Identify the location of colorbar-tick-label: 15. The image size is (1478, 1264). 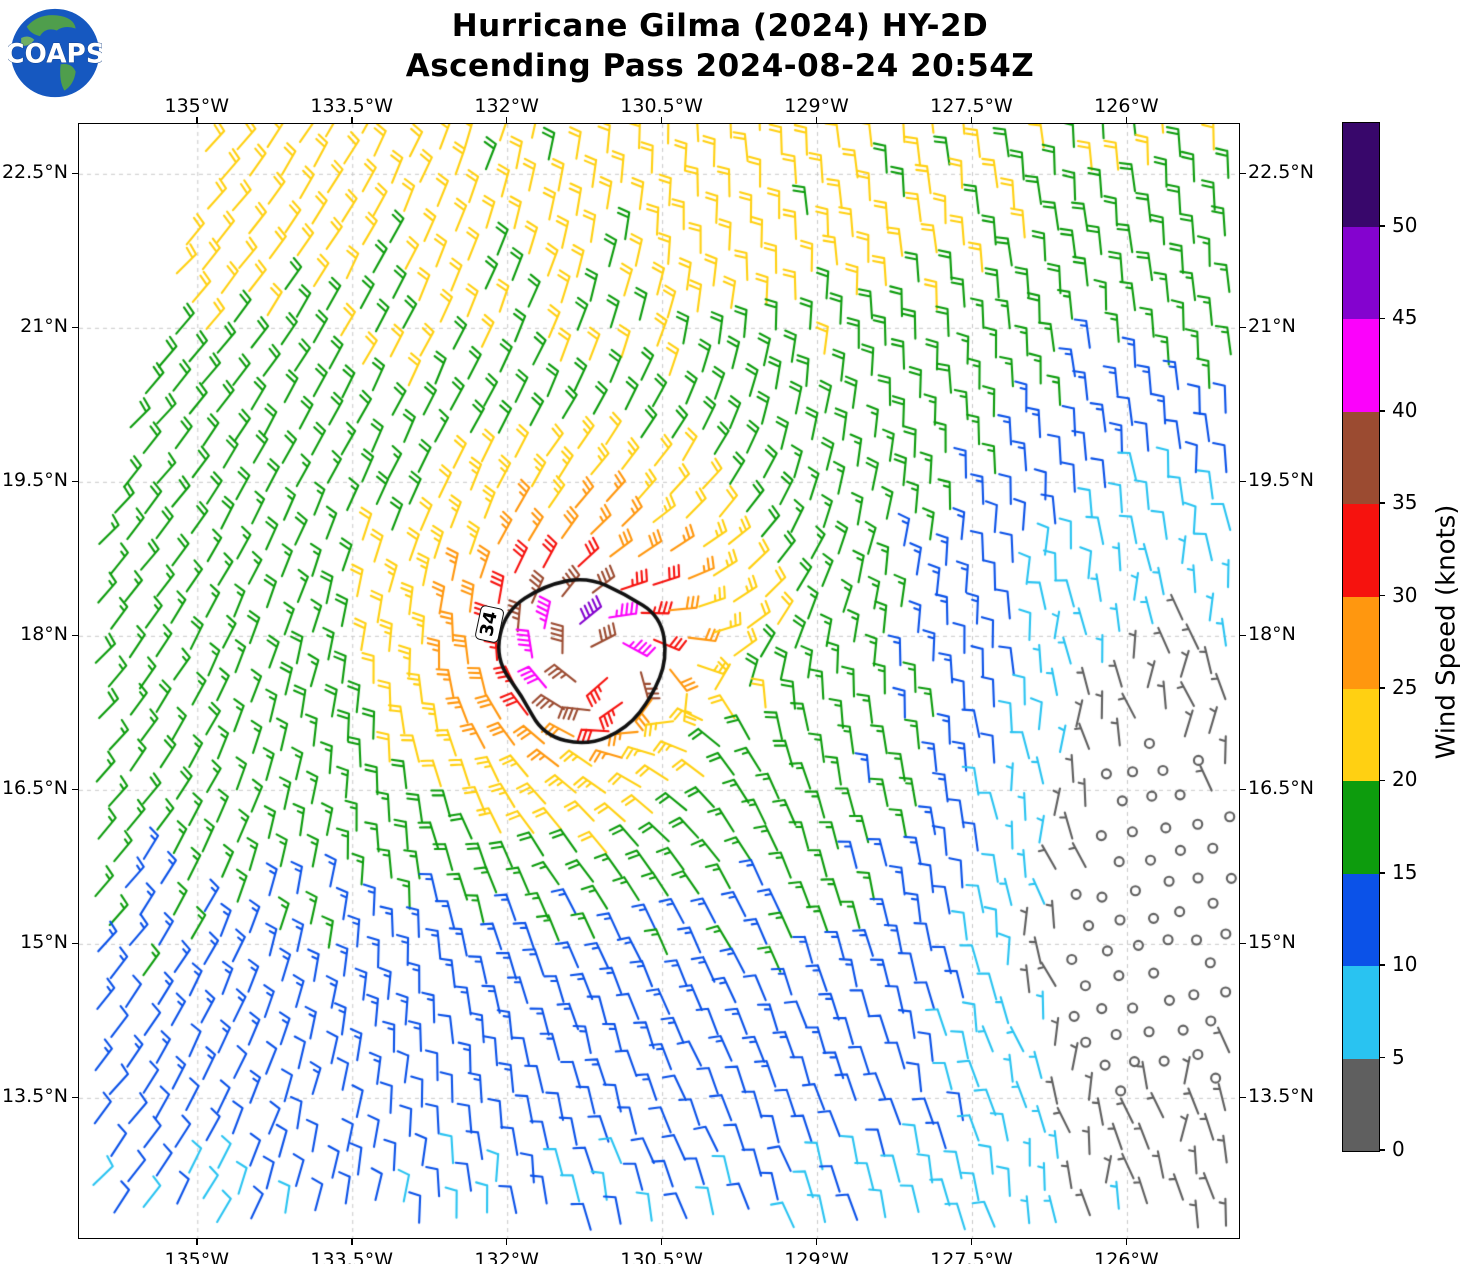
(1405, 871).